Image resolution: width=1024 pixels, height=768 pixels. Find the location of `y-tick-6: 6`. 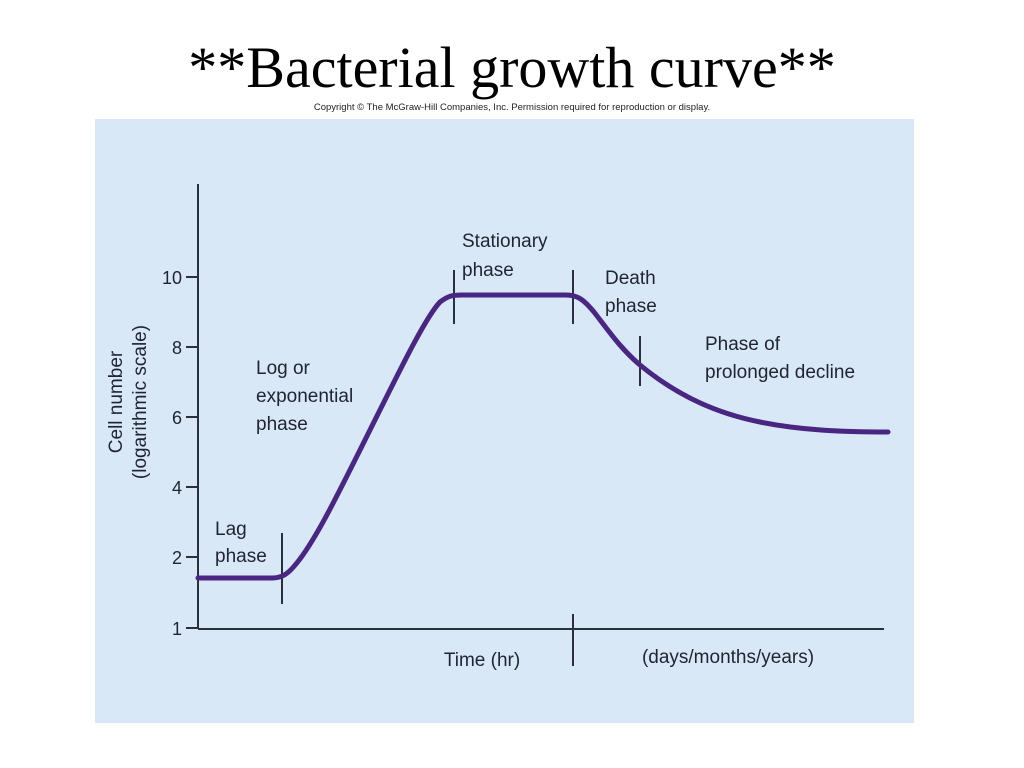

y-tick-6: 6 is located at coordinates (177, 418).